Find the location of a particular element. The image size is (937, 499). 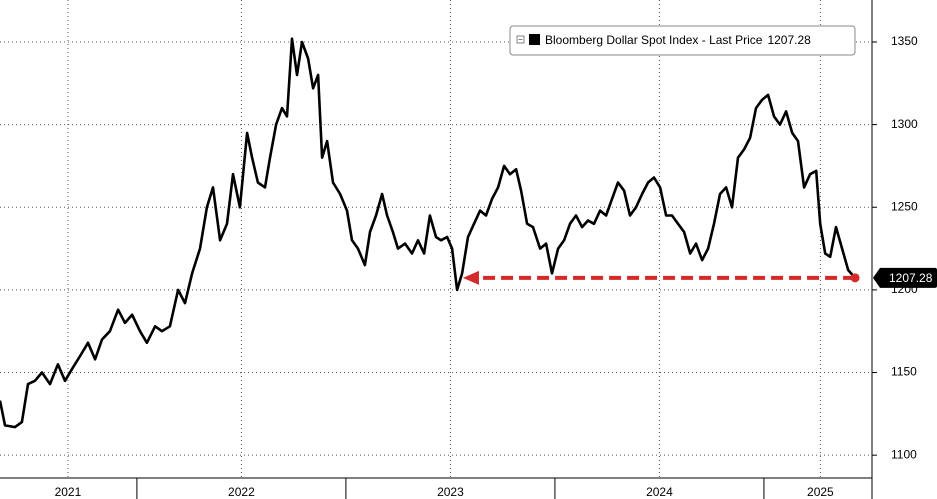

legend-name: Bloomberg Dollar Spot Index - Last Price is located at coordinates (654, 40).